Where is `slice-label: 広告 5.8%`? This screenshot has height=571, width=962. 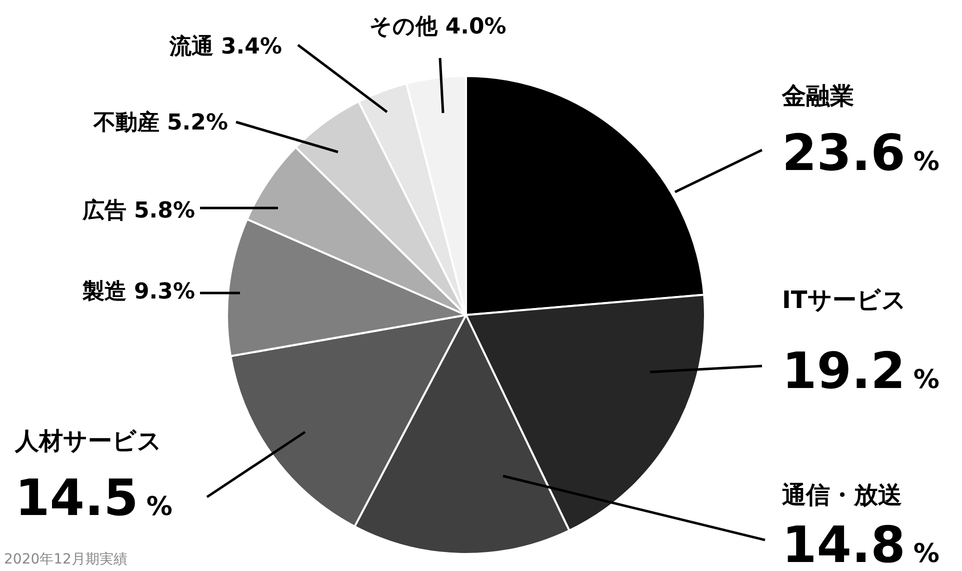 slice-label: 広告 5.8% is located at coordinates (138, 211).